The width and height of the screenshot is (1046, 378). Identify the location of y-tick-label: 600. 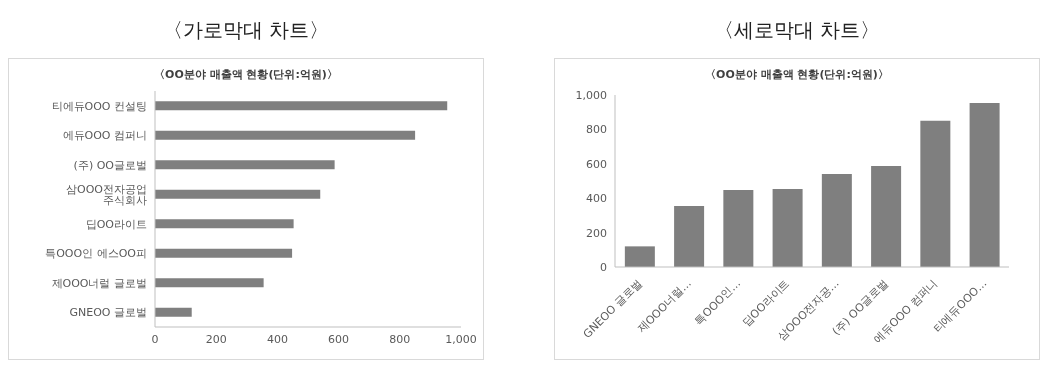
(596, 164).